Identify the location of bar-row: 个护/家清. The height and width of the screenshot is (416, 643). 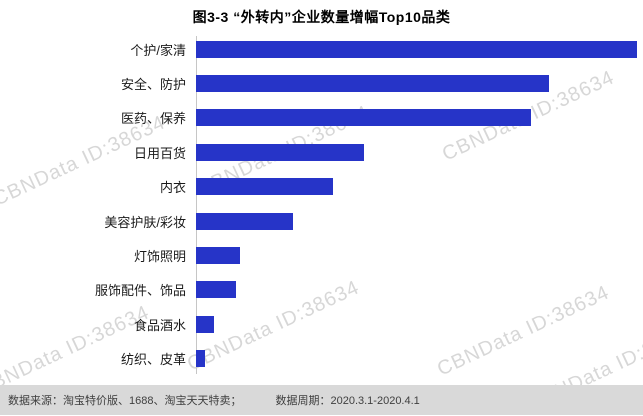
(322, 49).